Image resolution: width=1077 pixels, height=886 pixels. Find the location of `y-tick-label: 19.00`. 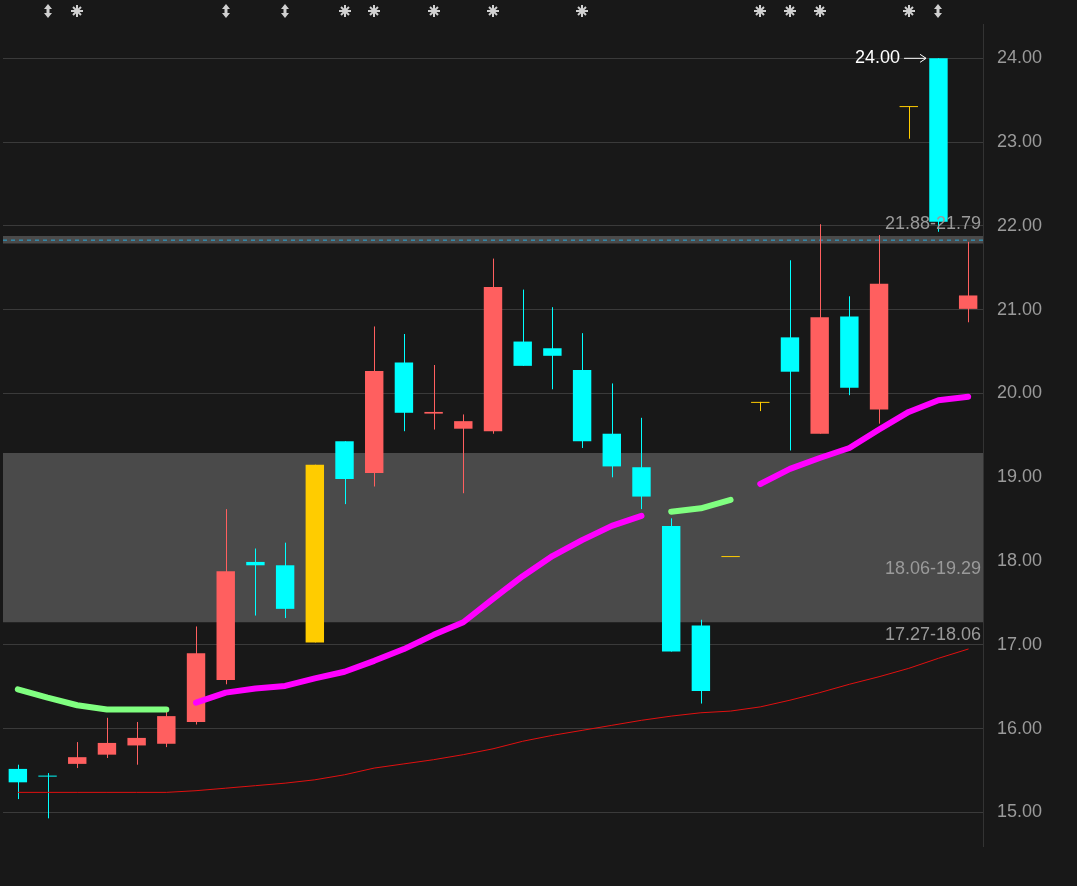

y-tick-label: 19.00 is located at coordinates (1020, 476).